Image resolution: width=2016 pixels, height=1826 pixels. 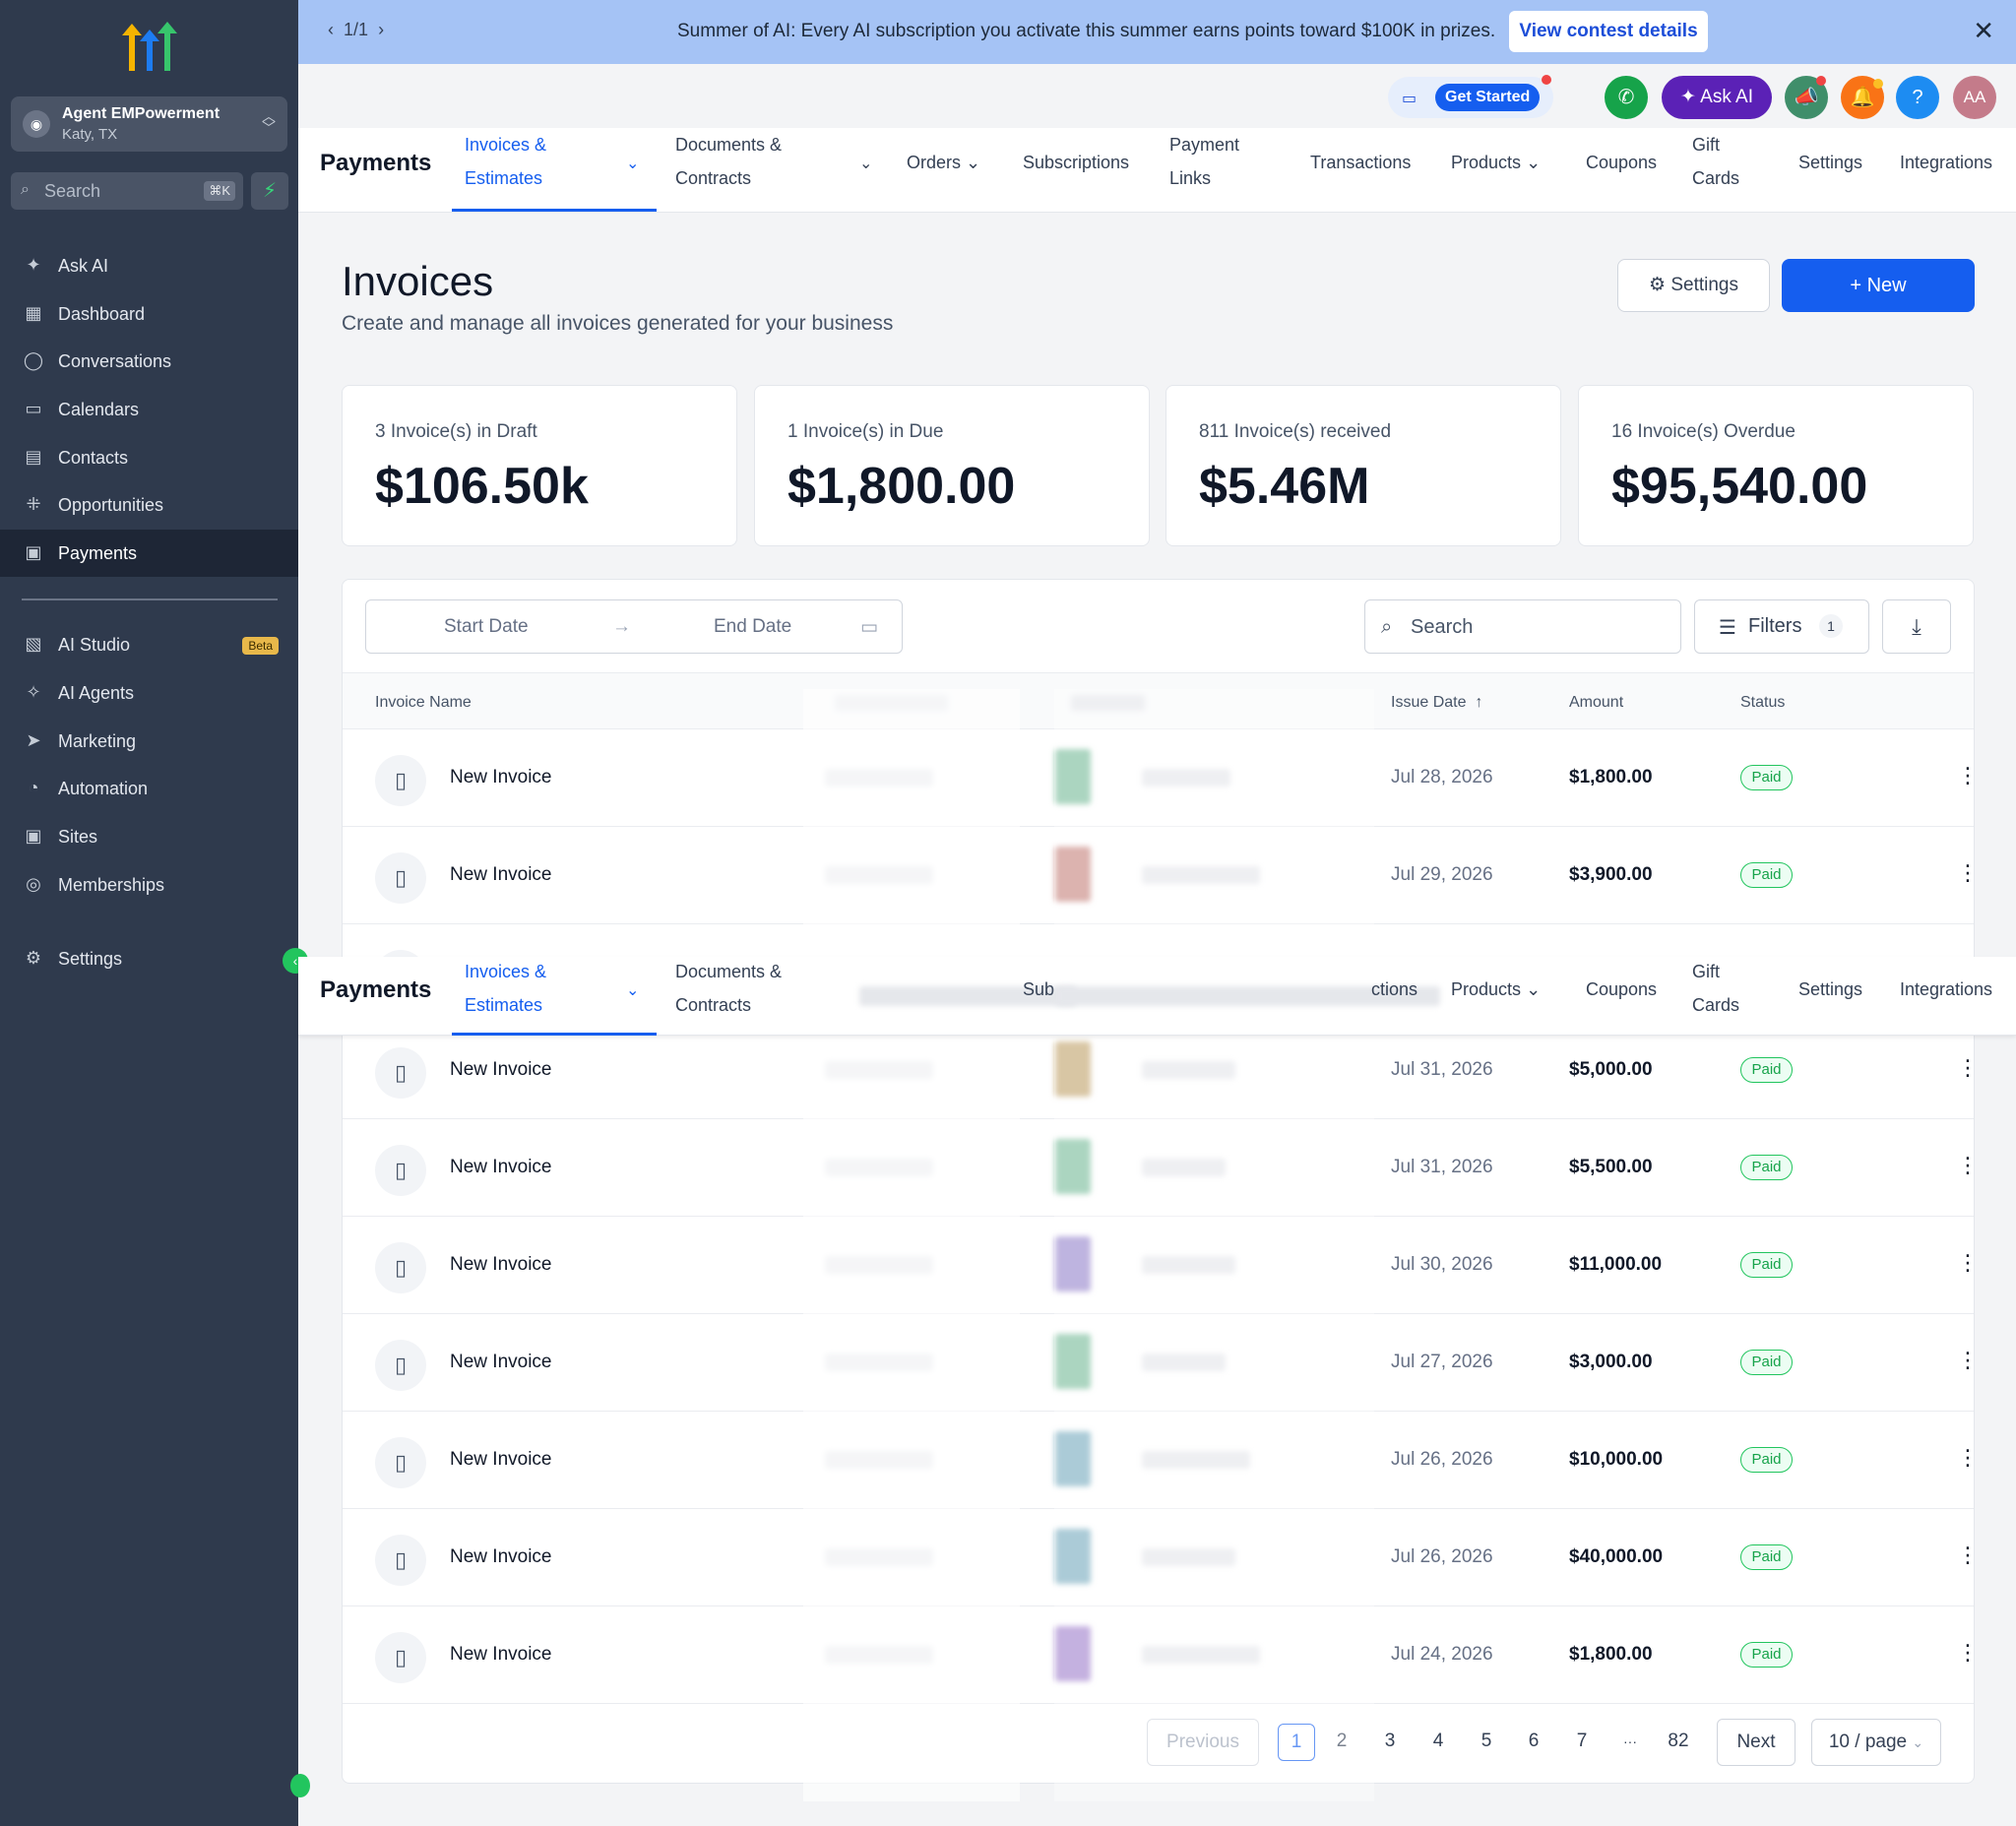 I want to click on column-header-name: Invoice Name, so click(x=423, y=702).